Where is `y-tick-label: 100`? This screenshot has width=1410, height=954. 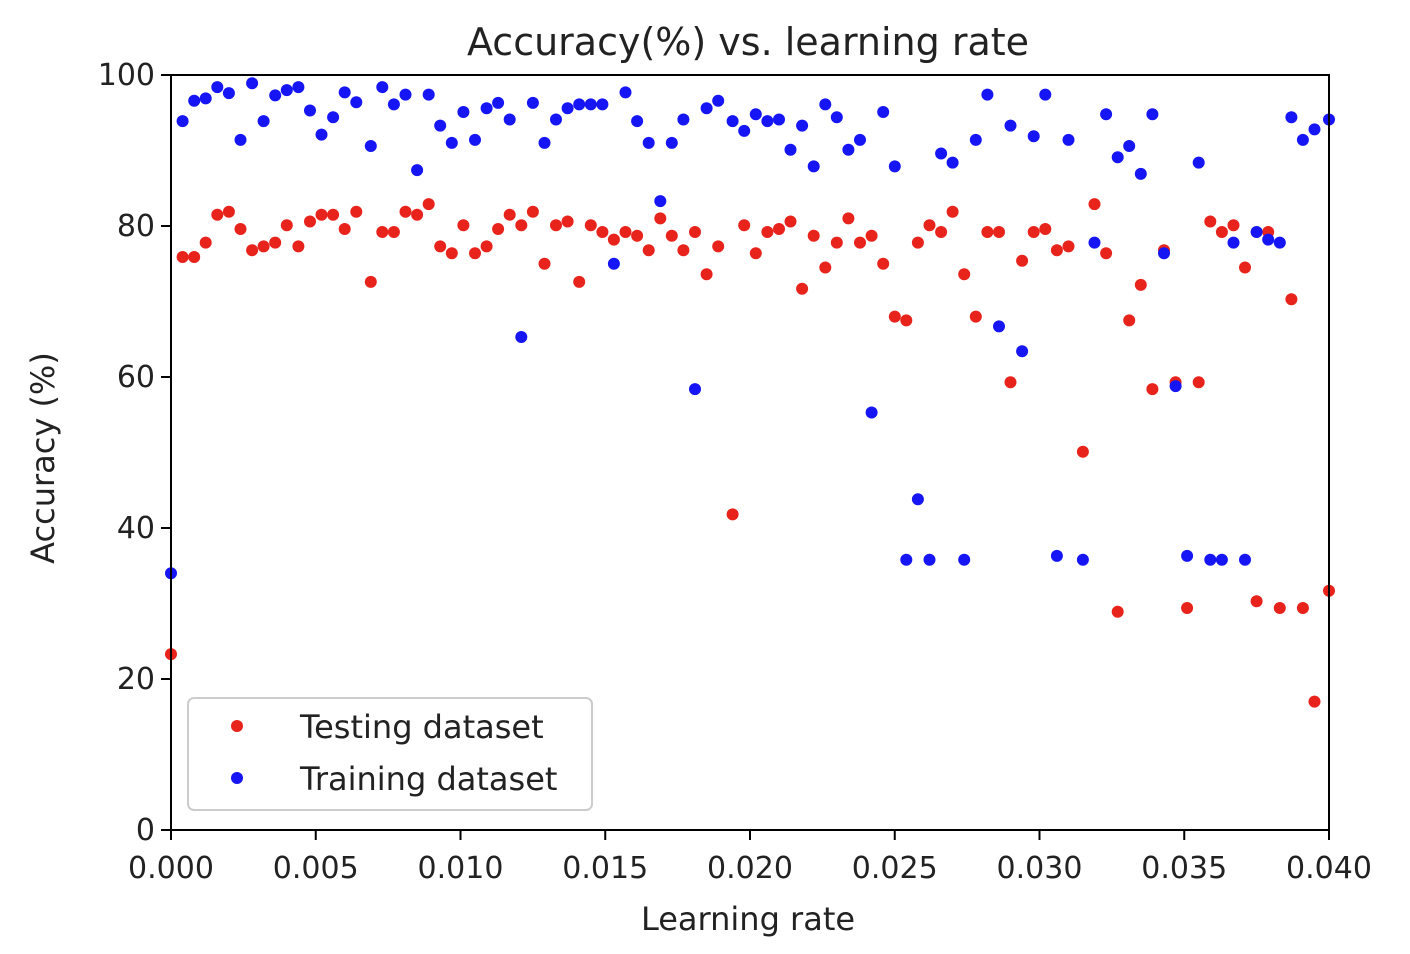 y-tick-label: 100 is located at coordinates (126, 75).